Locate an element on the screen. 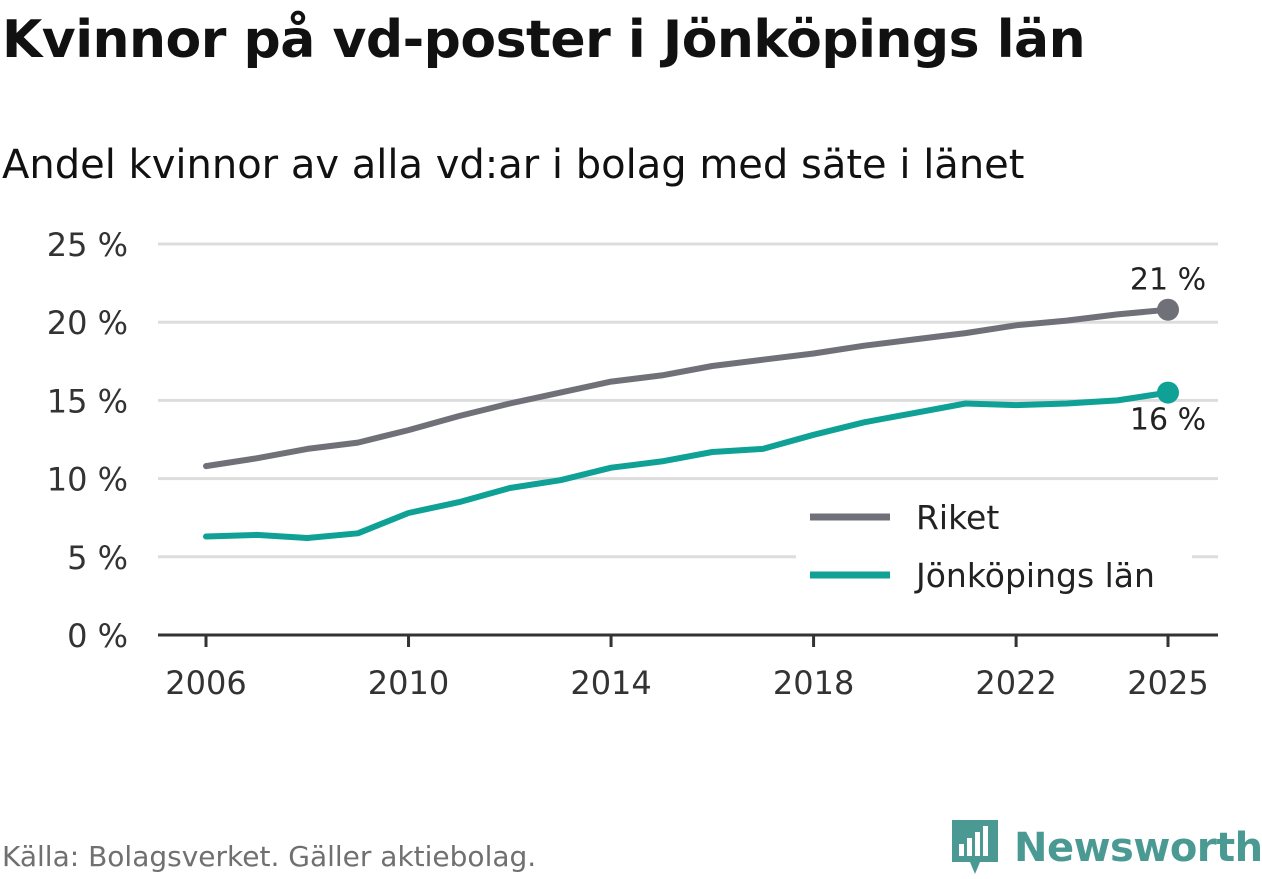  brand-logo: Newsworthy is located at coordinates (1106, 848).